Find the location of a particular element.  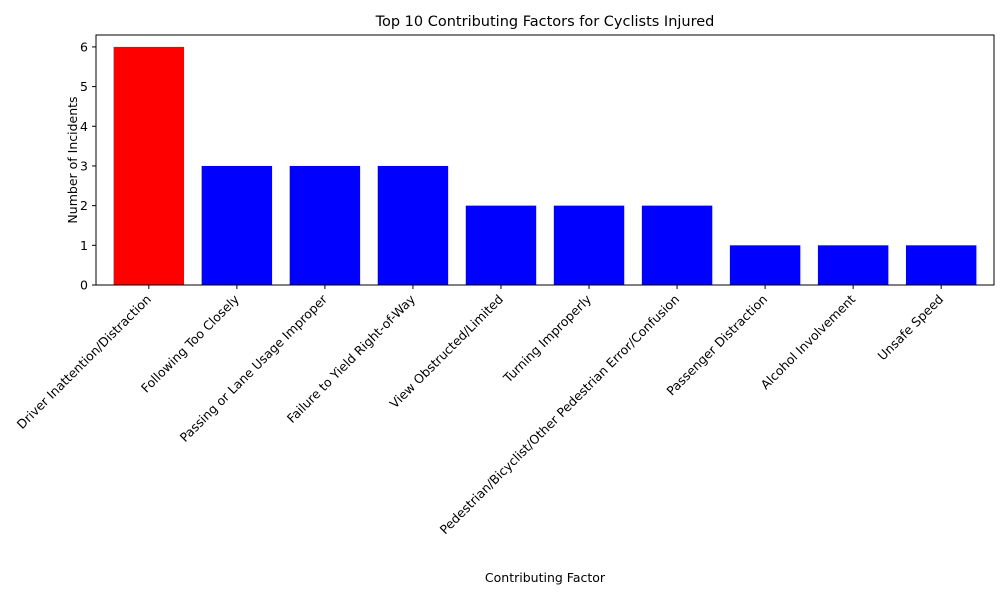

x-tick-label: Passenger Distraction is located at coordinates (716, 345).